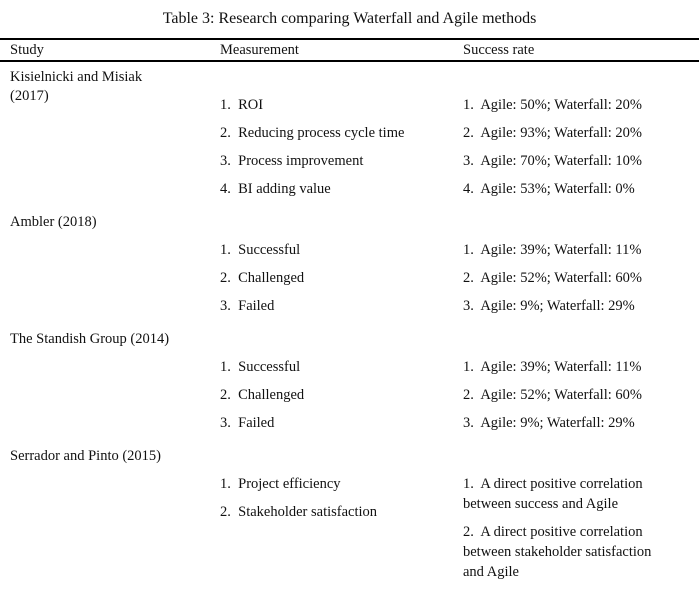 The image size is (699, 612). What do you see at coordinates (275, 189) in the screenshot?
I see `measurement-item: 4. BI adding value` at bounding box center [275, 189].